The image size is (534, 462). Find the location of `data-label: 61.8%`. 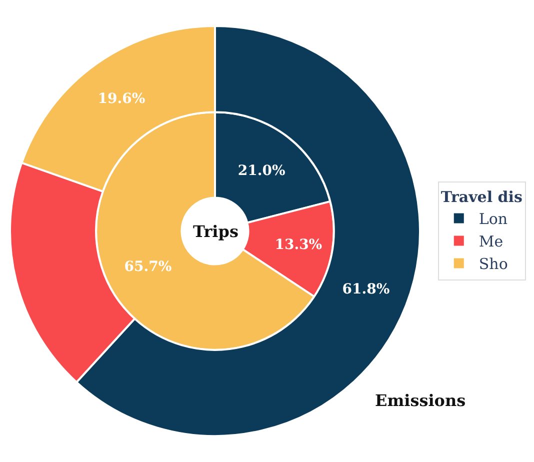

data-label: 61.8% is located at coordinates (366, 290).